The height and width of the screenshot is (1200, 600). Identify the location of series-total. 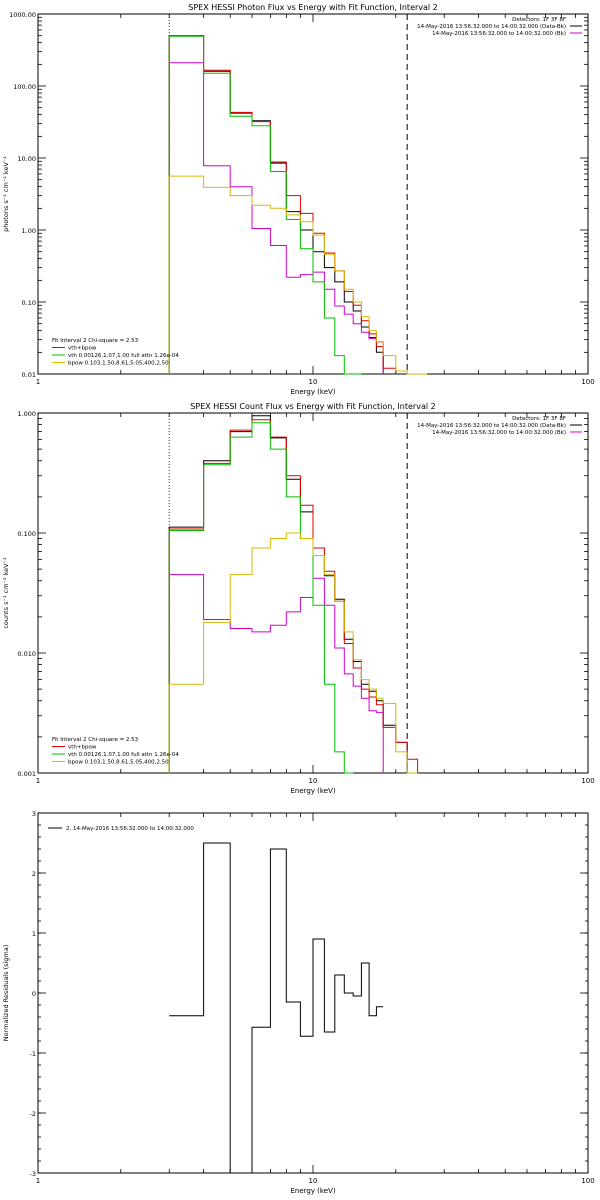
(293, 596).